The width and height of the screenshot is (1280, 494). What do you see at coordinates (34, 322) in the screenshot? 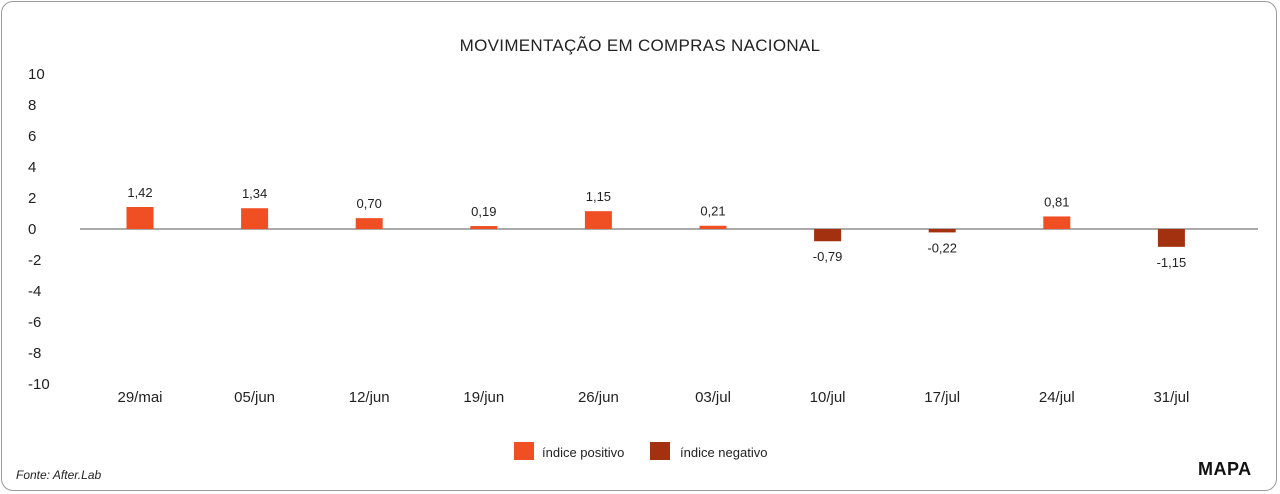
I see `y-tick-label: -6` at bounding box center [34, 322].